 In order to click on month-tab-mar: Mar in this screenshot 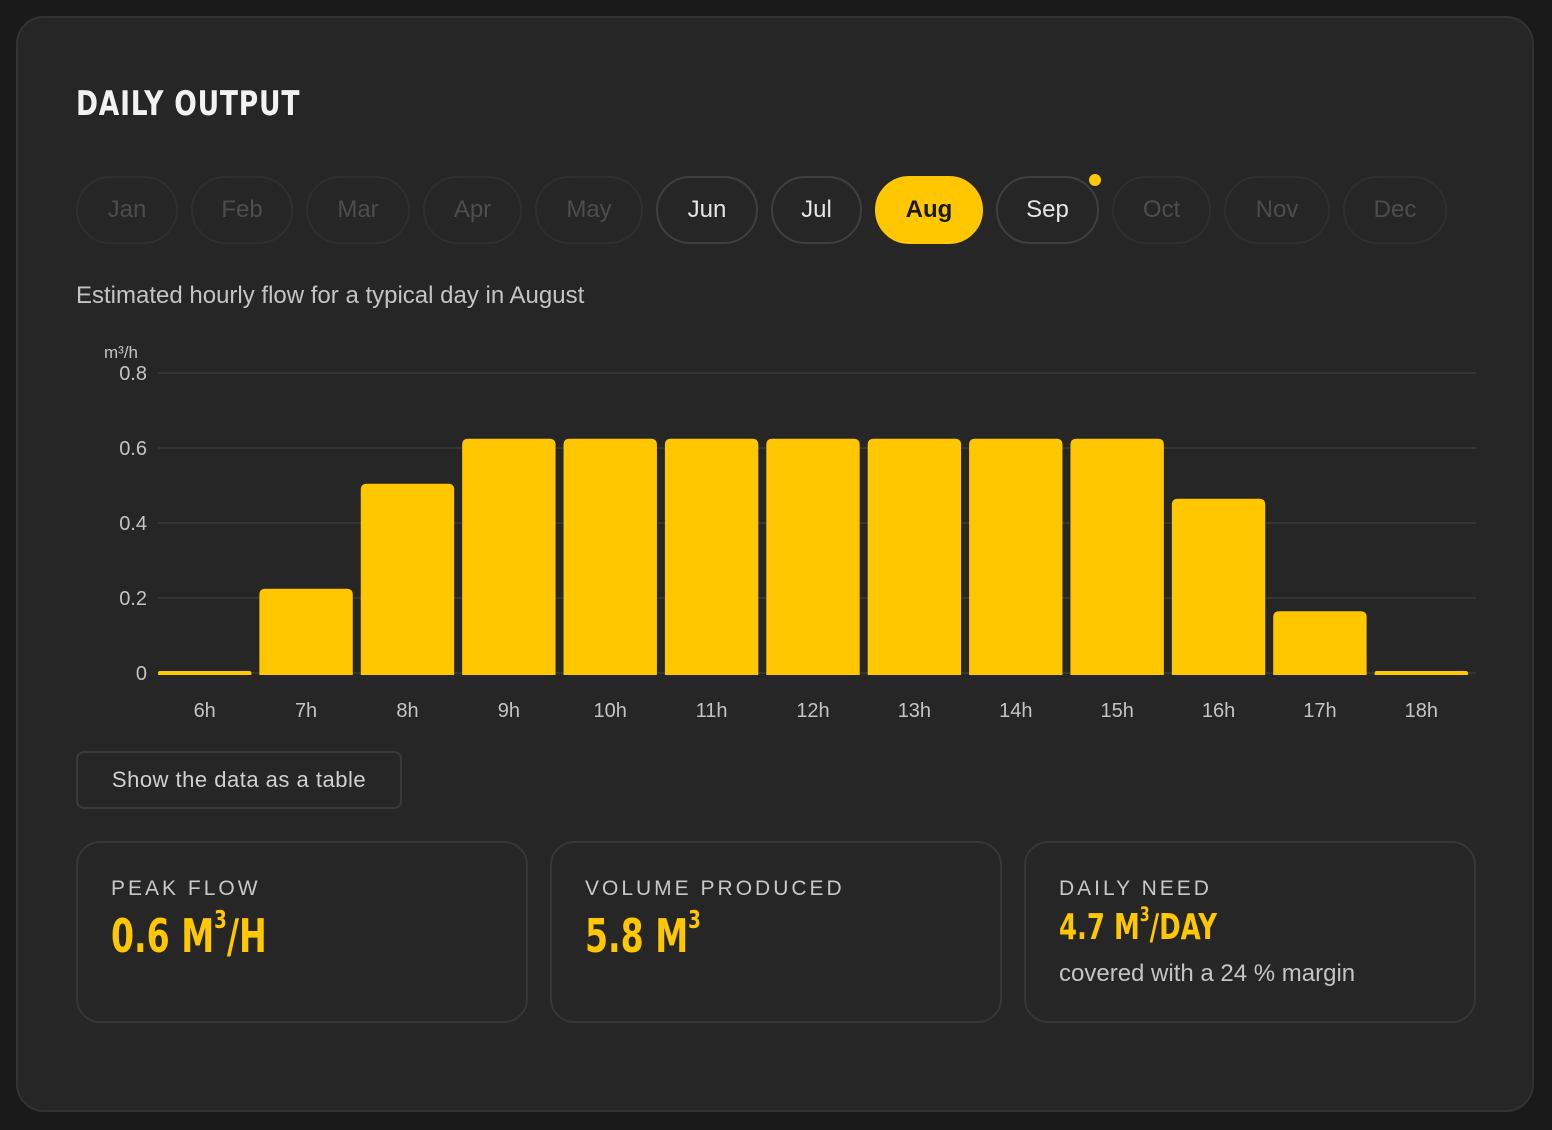, I will do `click(358, 210)`.